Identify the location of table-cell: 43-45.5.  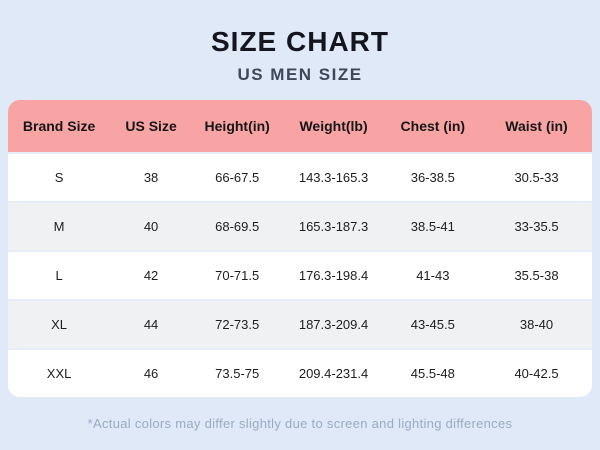
(432, 324).